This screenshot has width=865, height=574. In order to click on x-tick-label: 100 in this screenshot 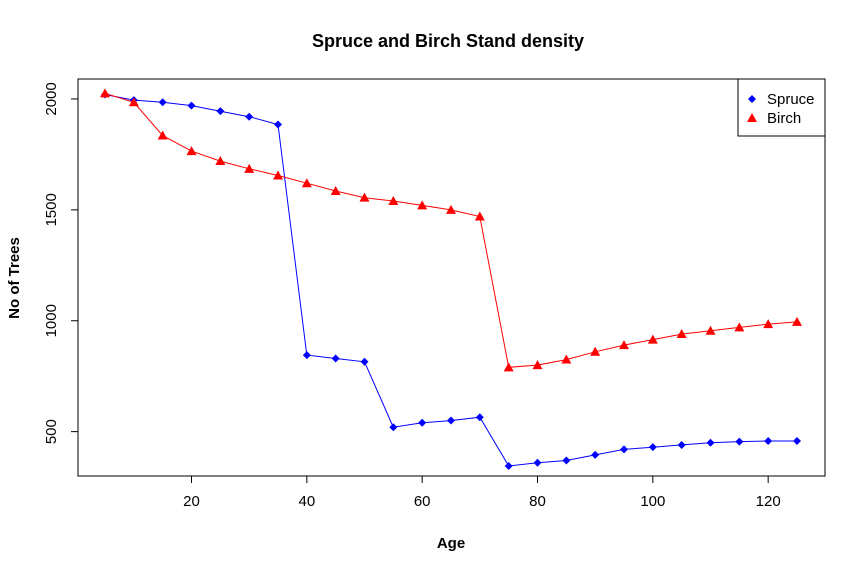, I will do `click(652, 501)`.